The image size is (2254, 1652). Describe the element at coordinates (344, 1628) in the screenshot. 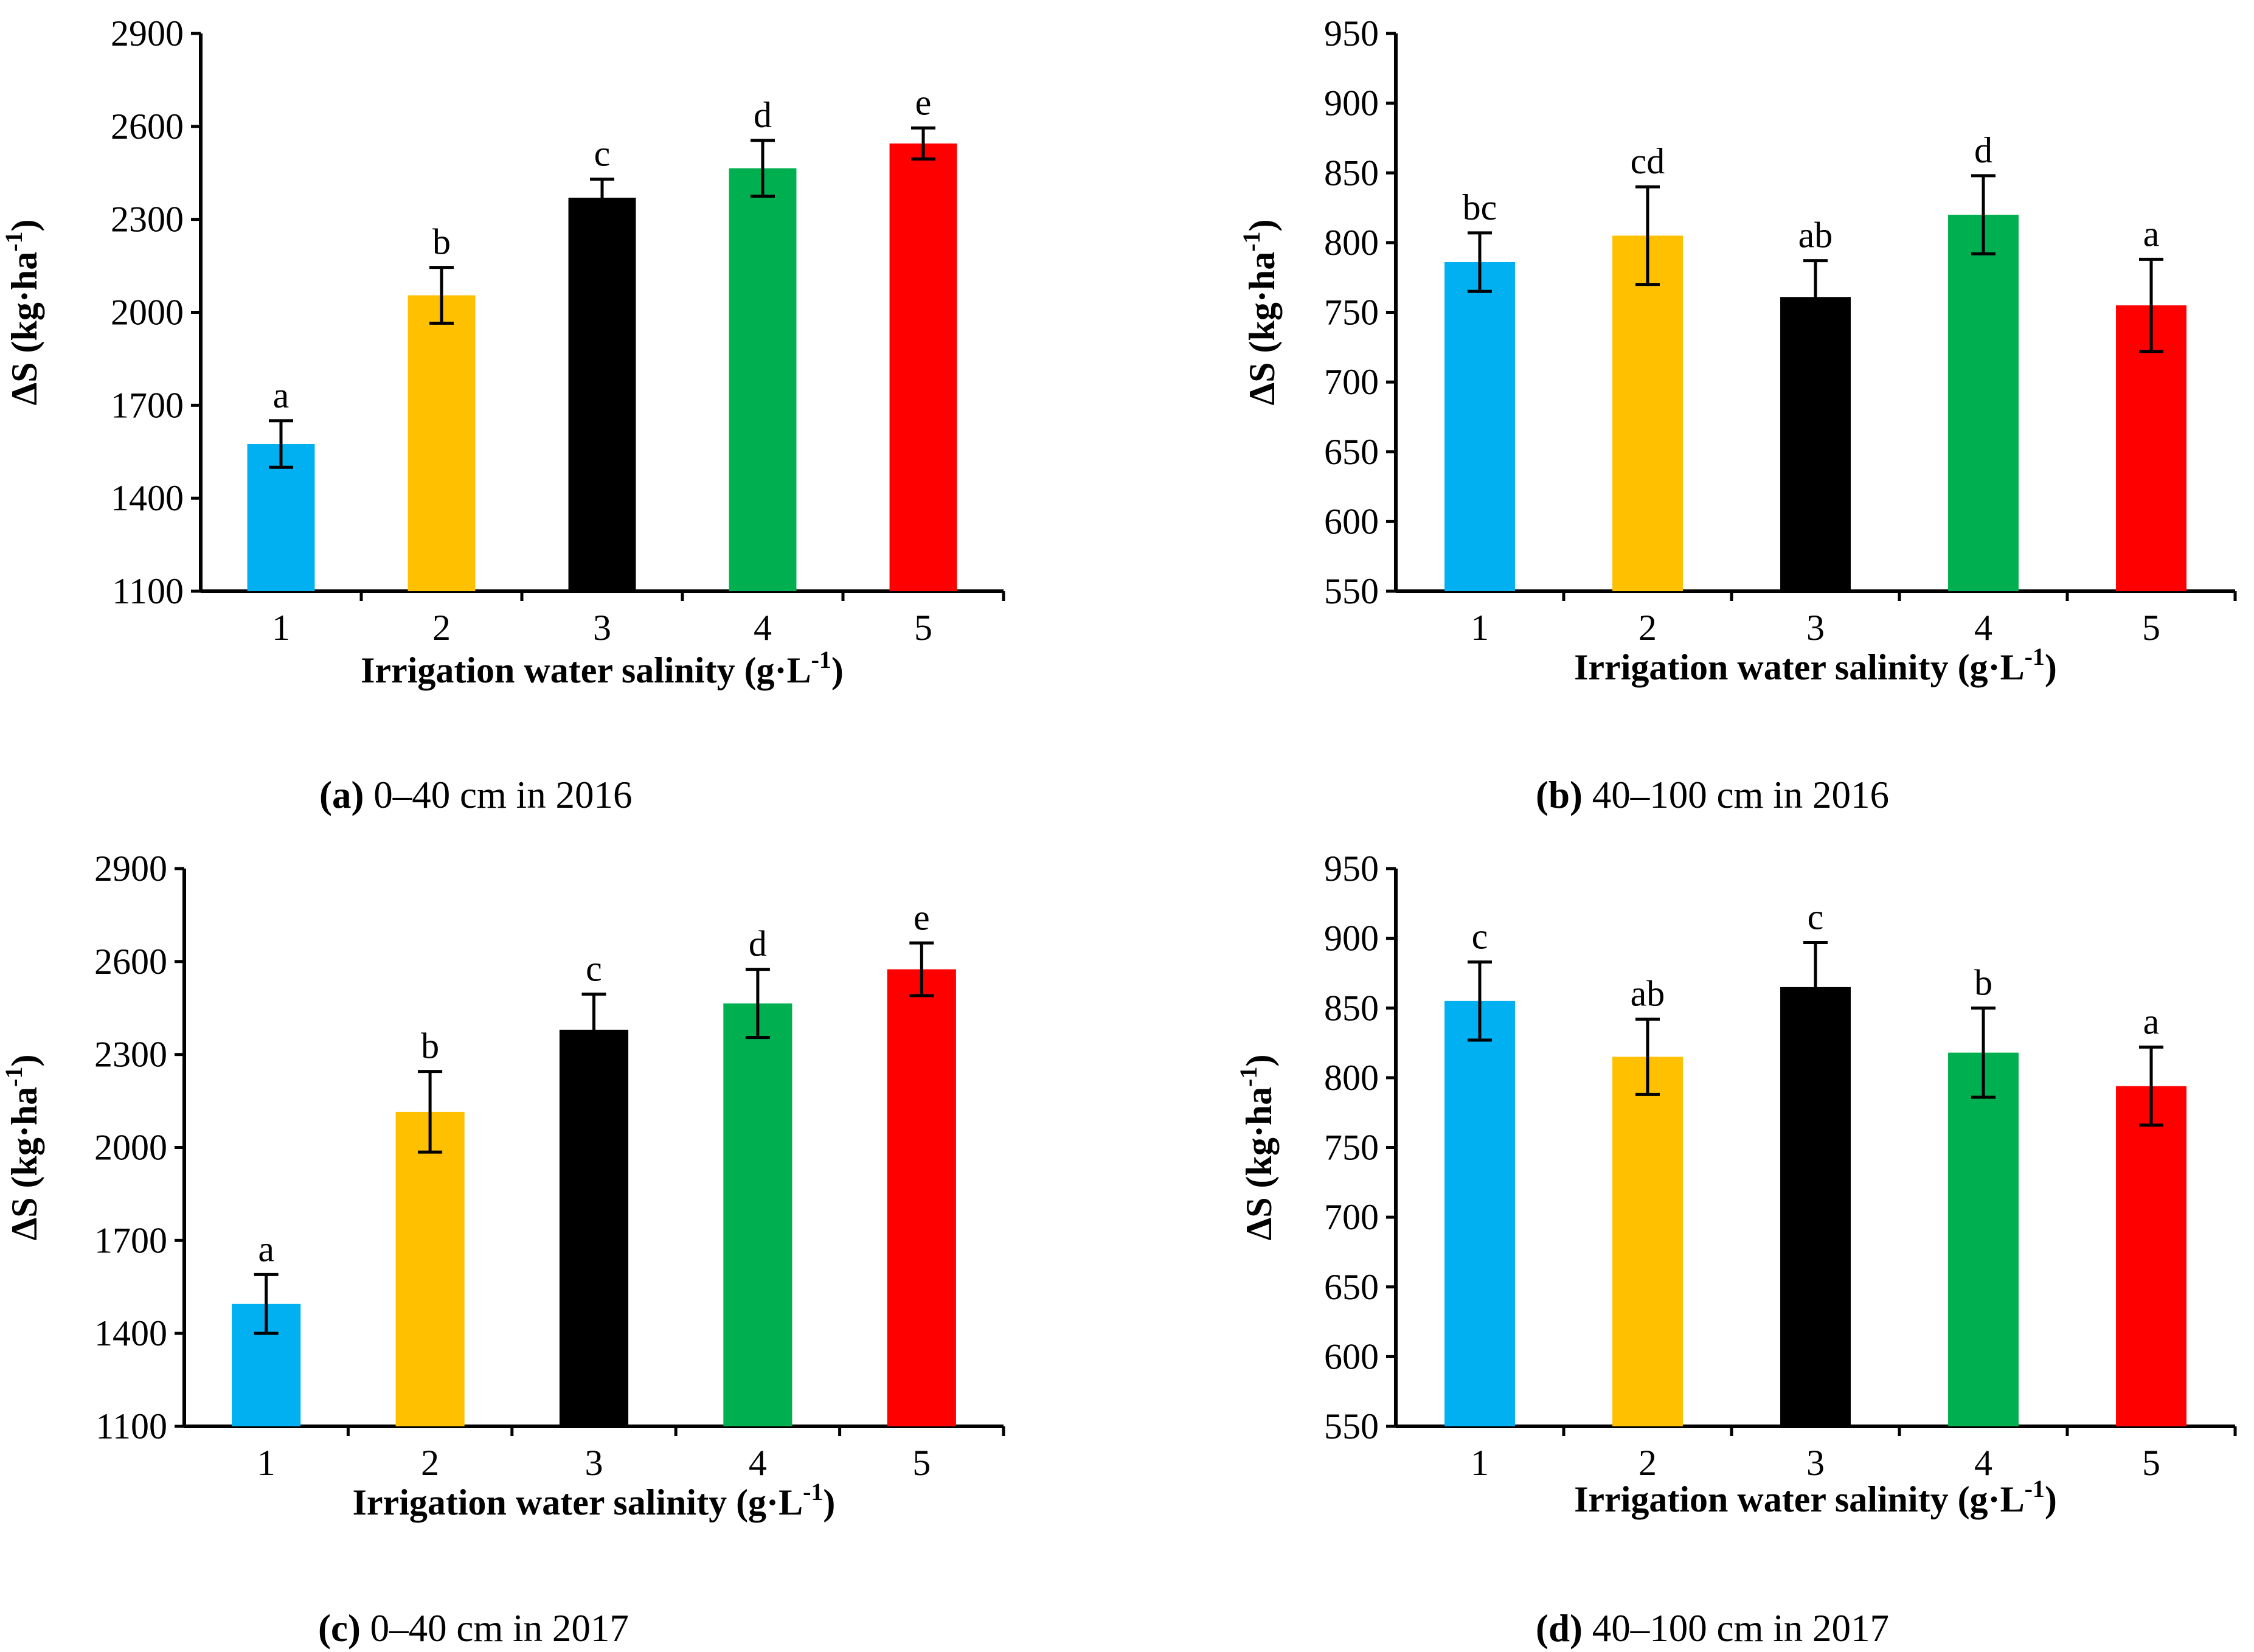

I see `panel-caption-letter: (c)` at that location.